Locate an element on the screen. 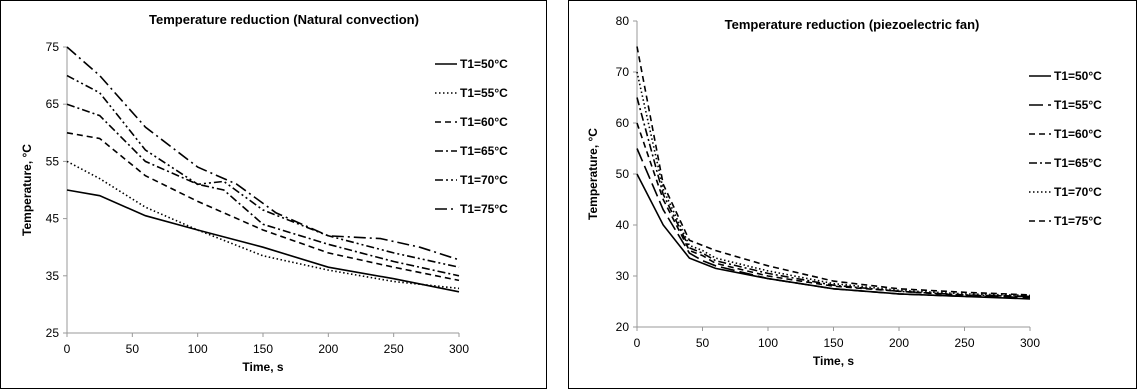 The image size is (1137, 390). y-tick-label: 60 is located at coordinates (623, 123).